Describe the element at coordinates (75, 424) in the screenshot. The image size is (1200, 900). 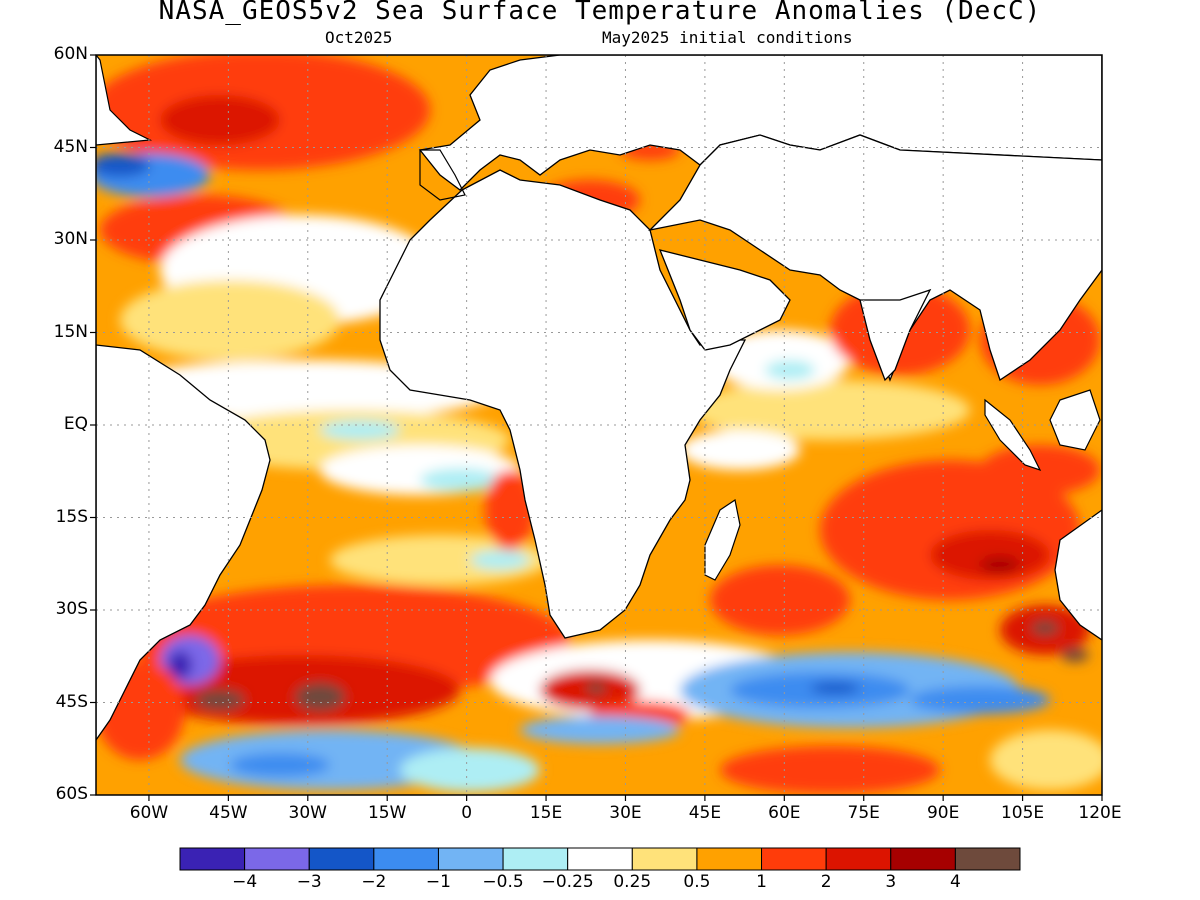
I see `lat-label: EQ` at that location.